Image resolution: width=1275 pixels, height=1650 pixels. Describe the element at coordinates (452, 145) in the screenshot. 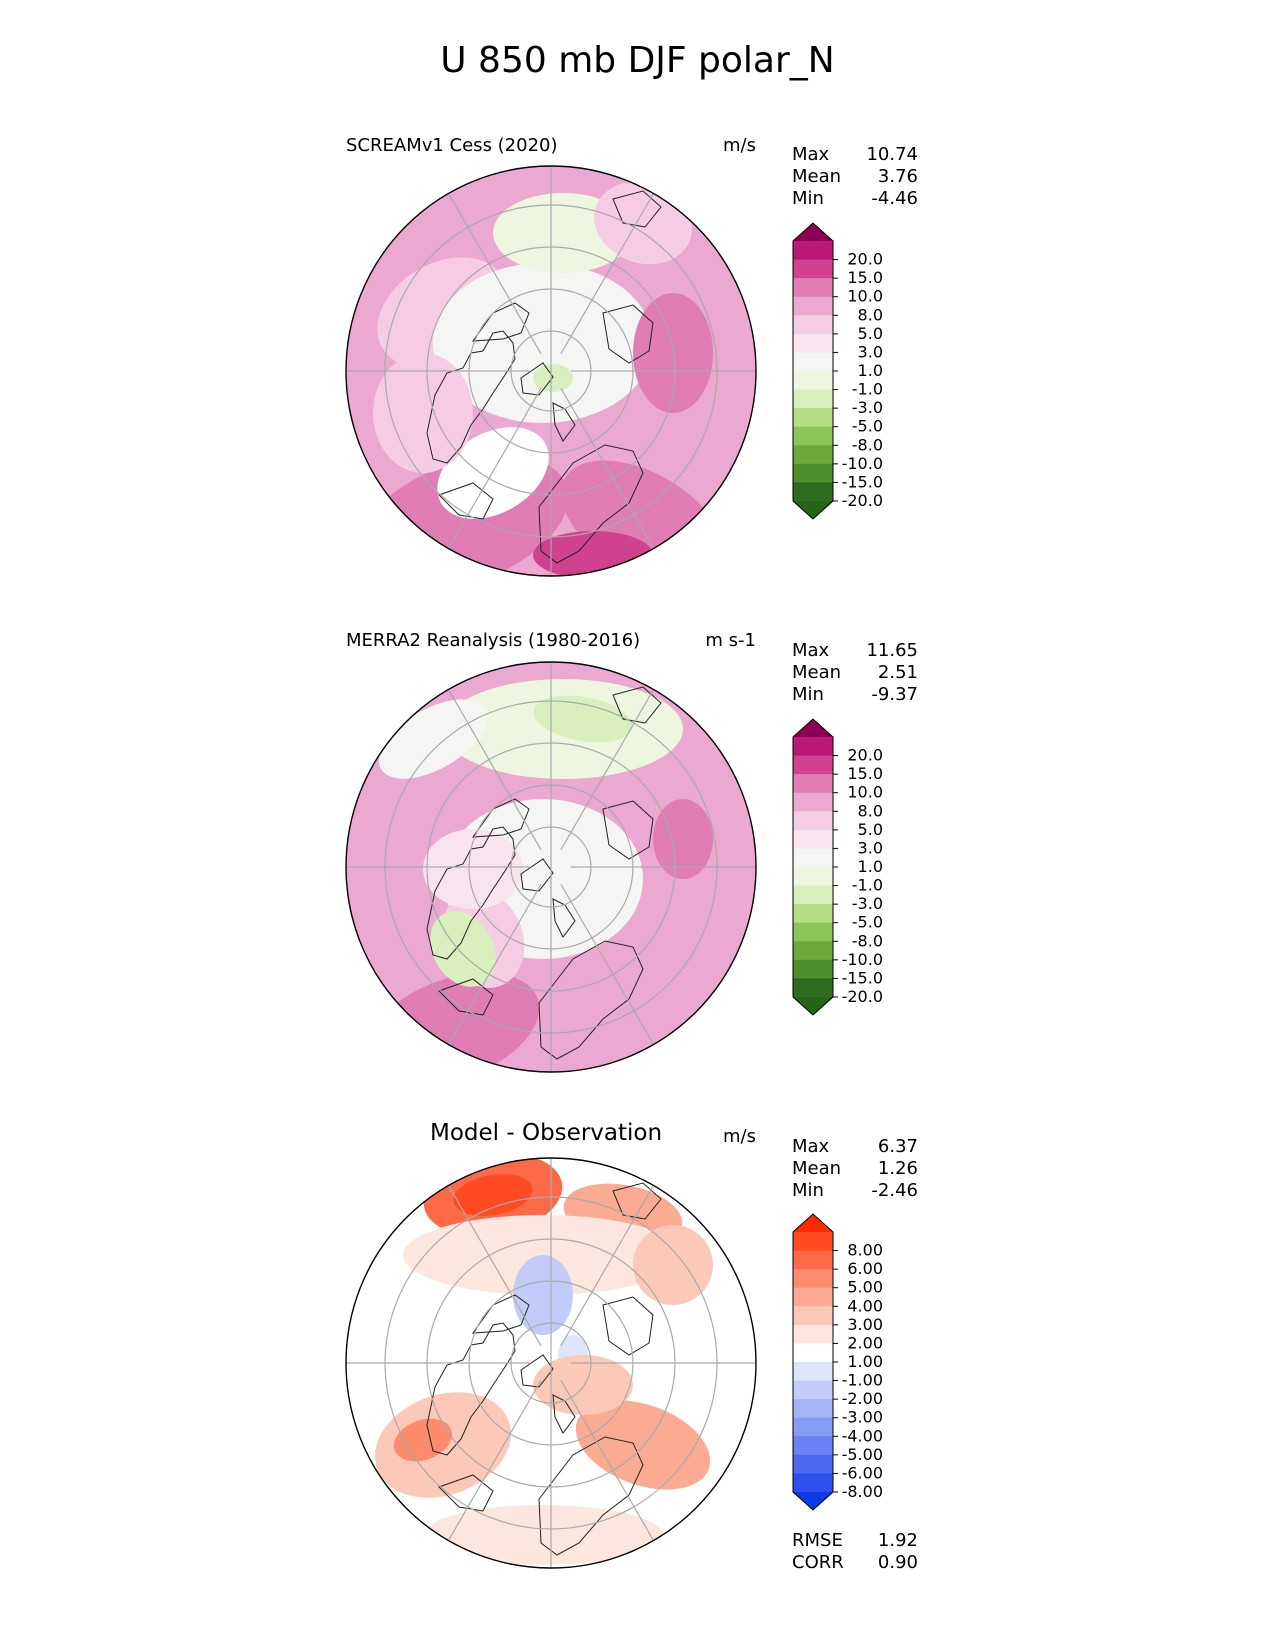

I see `panel-title-model: SCREAMv1 Cess (2020)` at that location.